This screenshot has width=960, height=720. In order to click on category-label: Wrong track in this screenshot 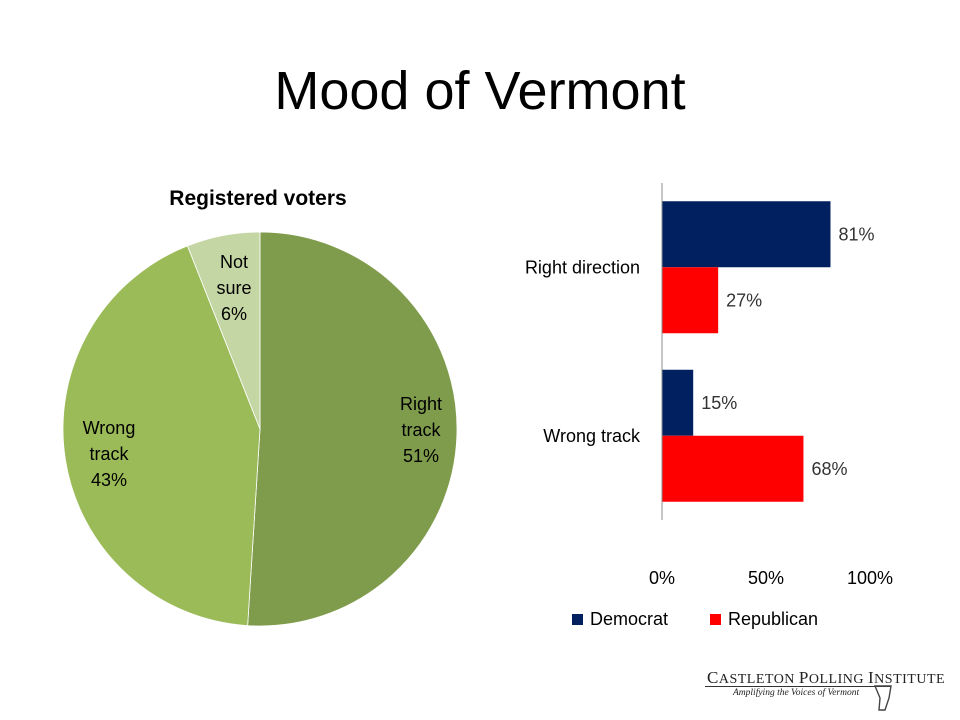, I will do `click(592, 436)`.